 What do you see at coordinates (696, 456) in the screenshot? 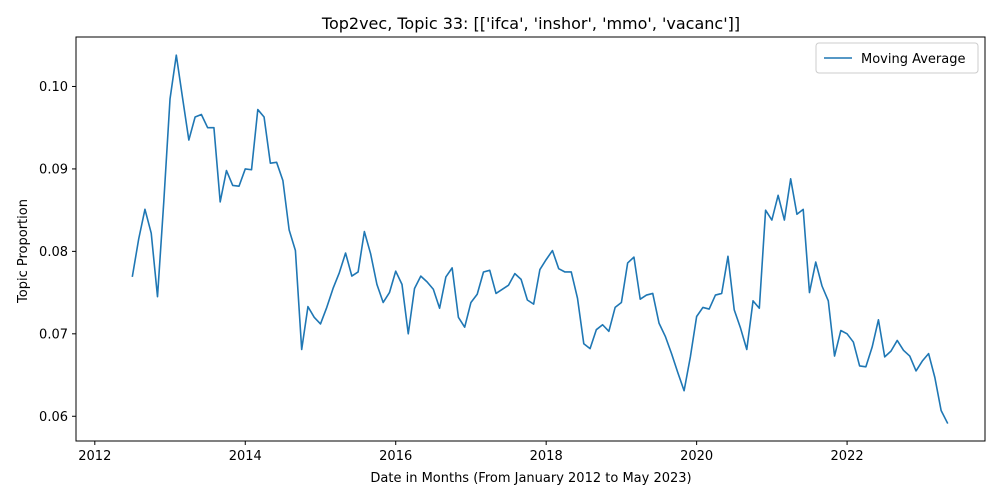
I see `x-tick-label: 2020` at bounding box center [696, 456].